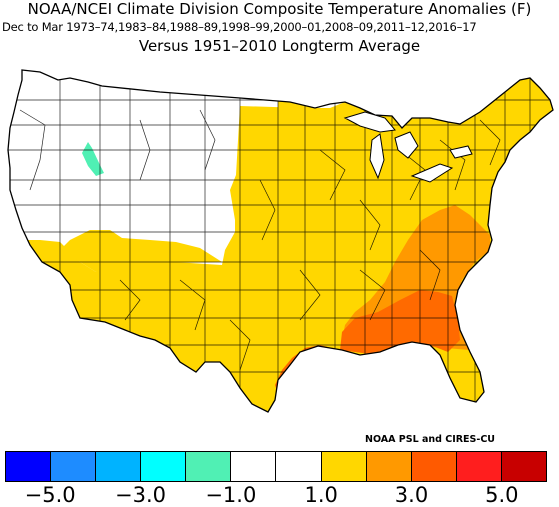  What do you see at coordinates (306, 119) in the screenshot?
I see `map-fill-north-dakota-warm` at bounding box center [306, 119].